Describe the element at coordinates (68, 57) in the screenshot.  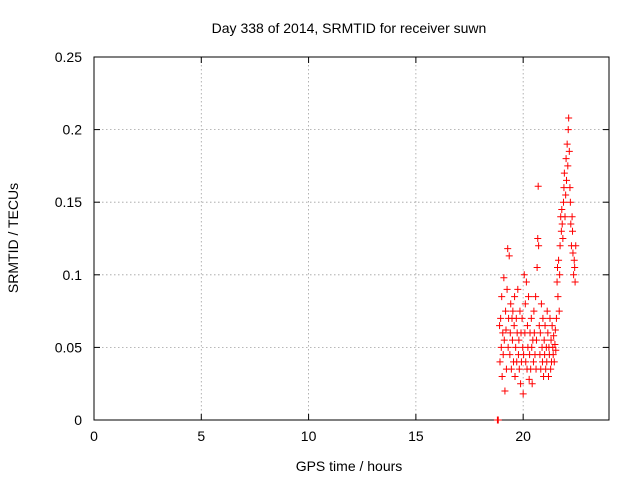
I see `y-tick-label: 0.25` at that location.